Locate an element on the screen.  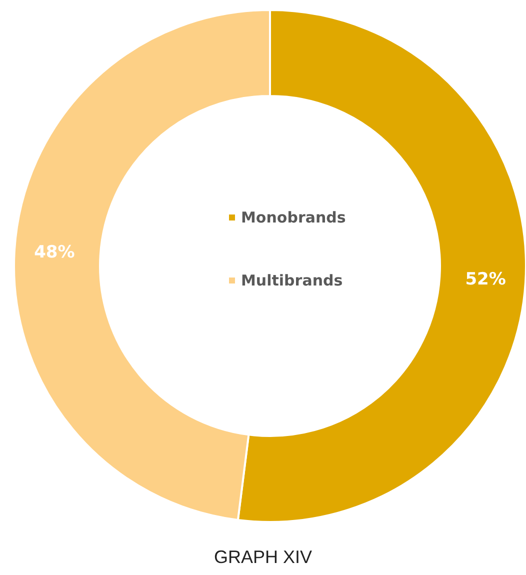
text: GRAPH XIV is located at coordinates (263, 557).